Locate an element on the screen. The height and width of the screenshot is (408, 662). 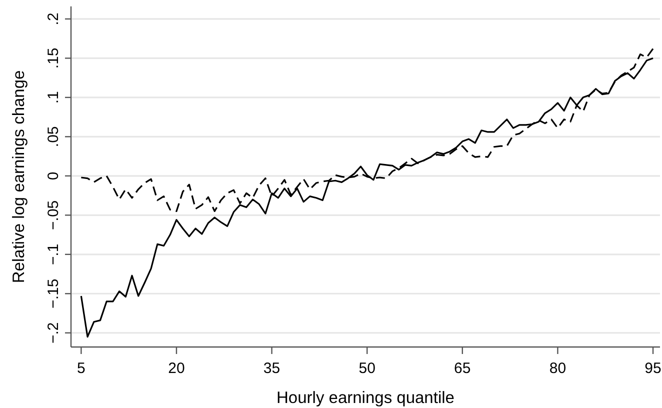
x-tick-label: 5 is located at coordinates (81, 368).